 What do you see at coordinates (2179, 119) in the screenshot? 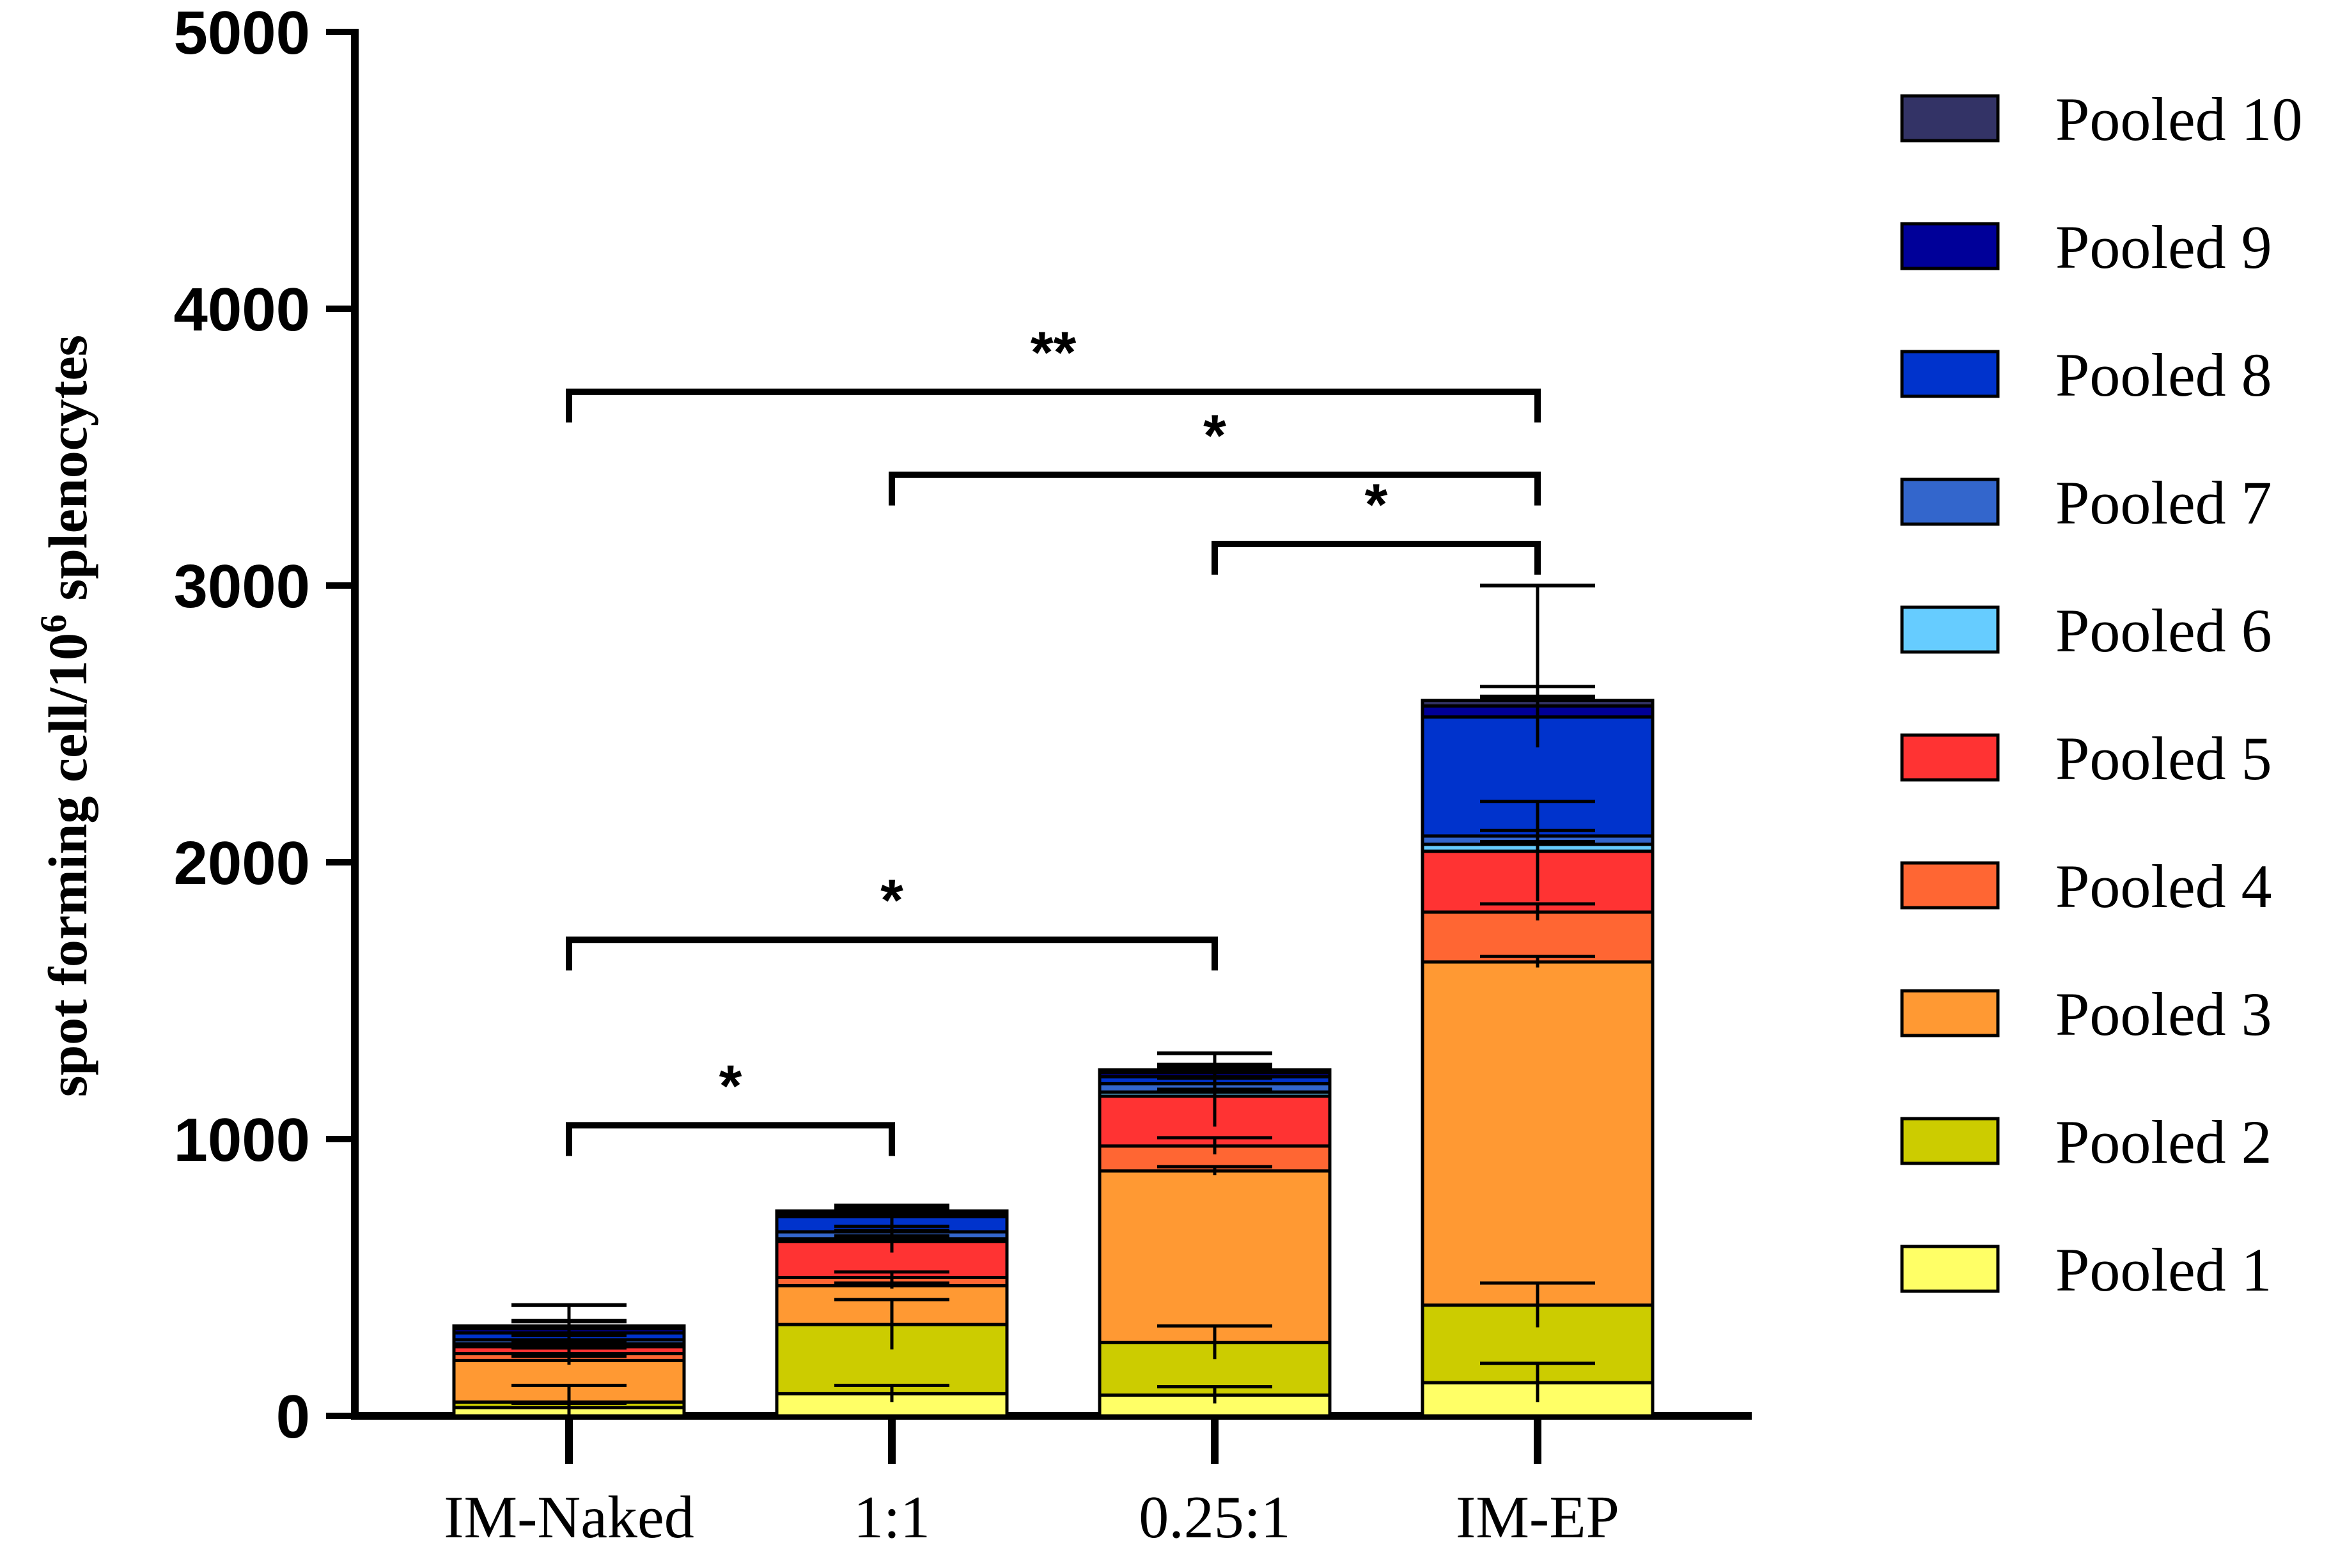
I see `legend-label-10: Pooled 10` at bounding box center [2179, 119].